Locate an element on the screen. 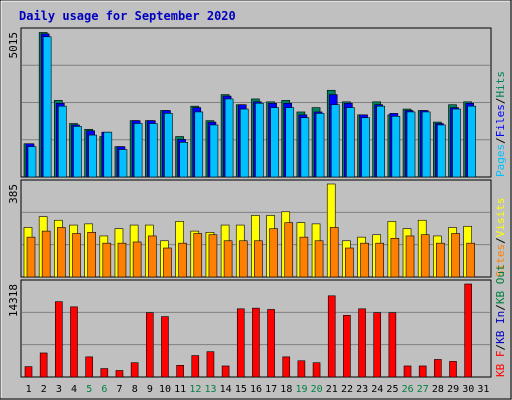 This screenshot has height=400, width=512. x-tick-day-21: 21 is located at coordinates (332, 389).